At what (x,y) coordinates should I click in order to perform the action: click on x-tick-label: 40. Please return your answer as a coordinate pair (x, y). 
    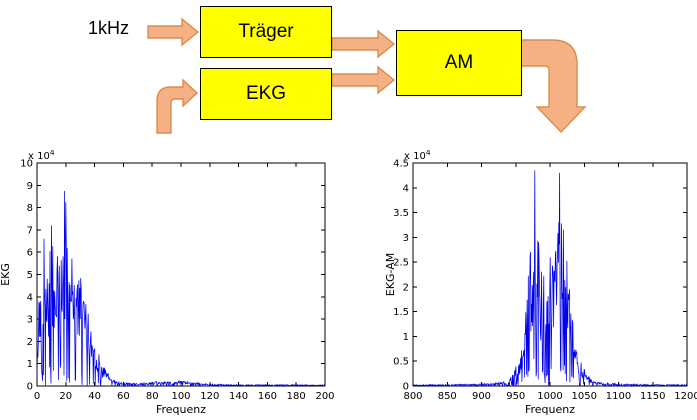
    Looking at the image, I should click on (94, 396).